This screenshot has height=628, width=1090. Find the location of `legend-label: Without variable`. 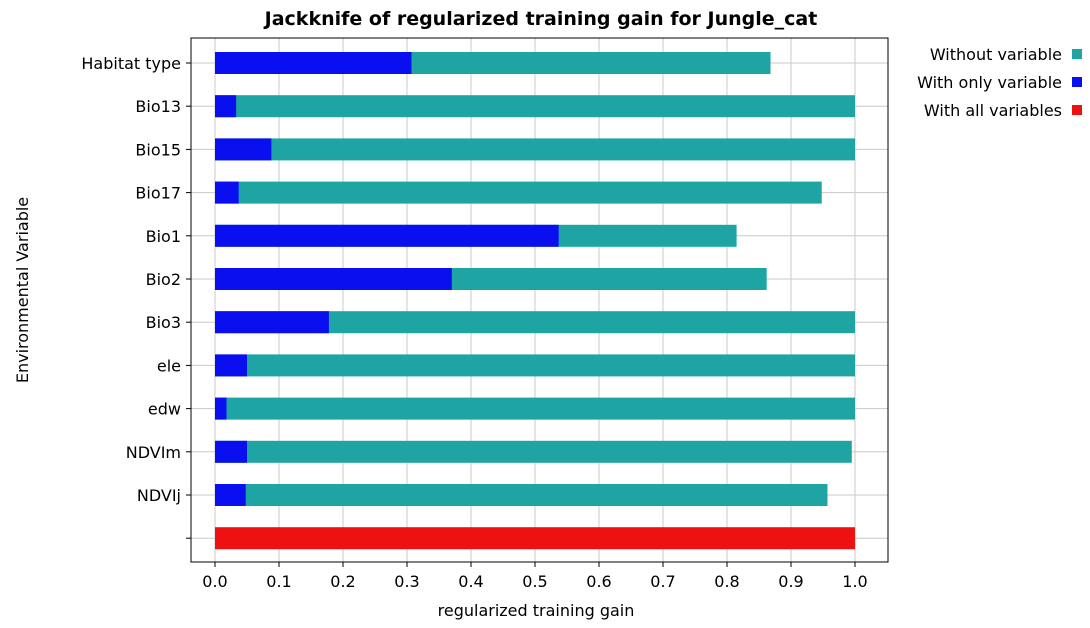

legend-label: Without variable is located at coordinates (996, 54).